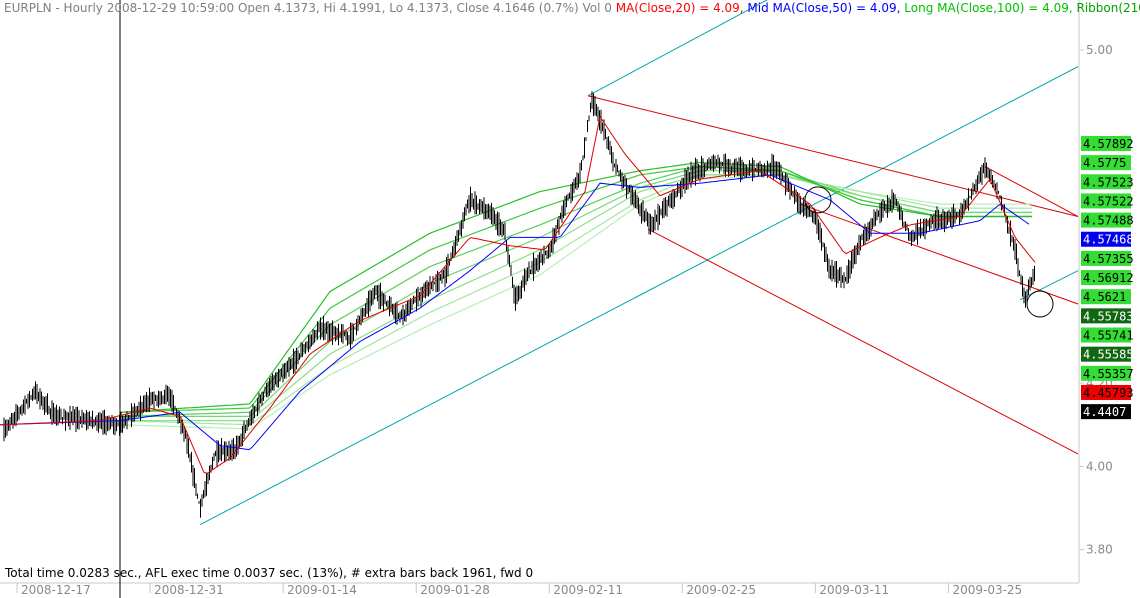  Describe the element at coordinates (1099, 50) in the screenshot. I see `y-tick-label: 5.00` at that location.